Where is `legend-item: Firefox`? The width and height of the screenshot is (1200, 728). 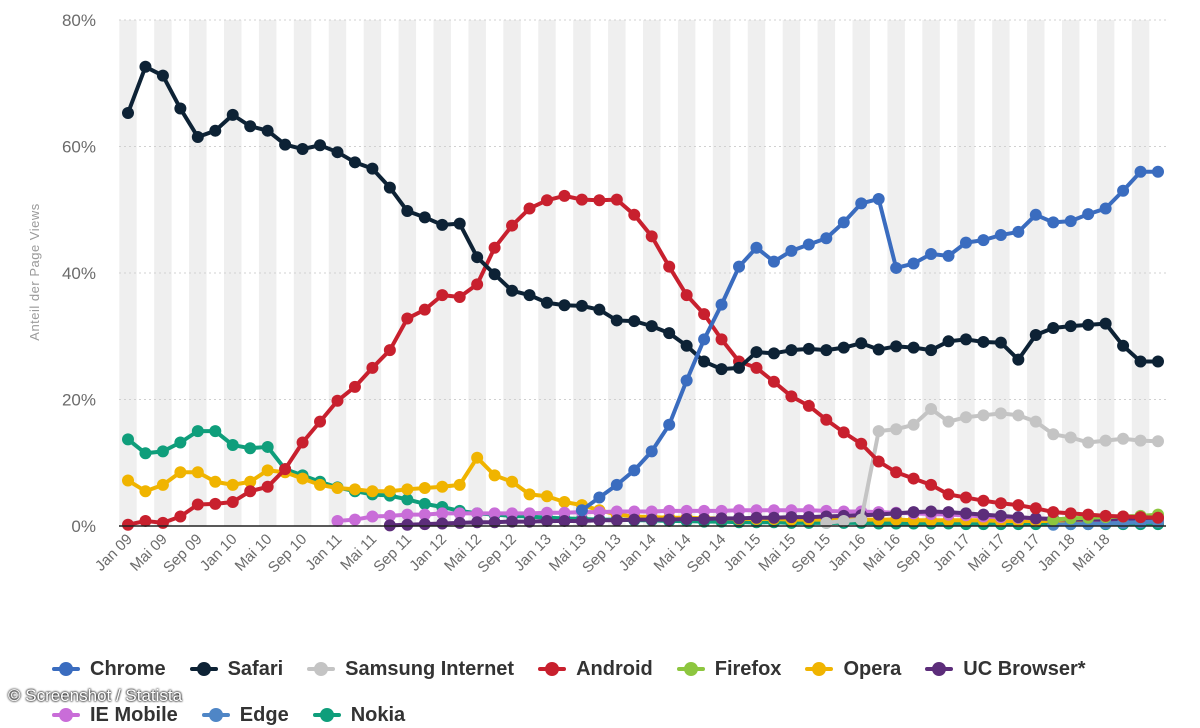
legend-item: Firefox is located at coordinates (728, 669).